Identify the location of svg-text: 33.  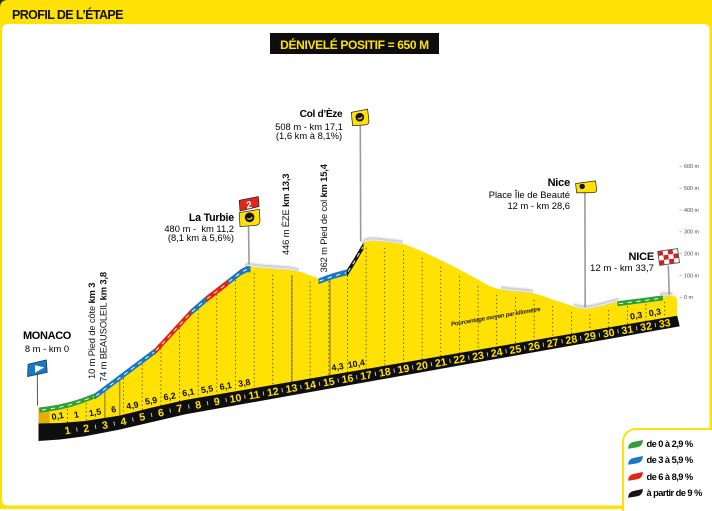
(665, 324).